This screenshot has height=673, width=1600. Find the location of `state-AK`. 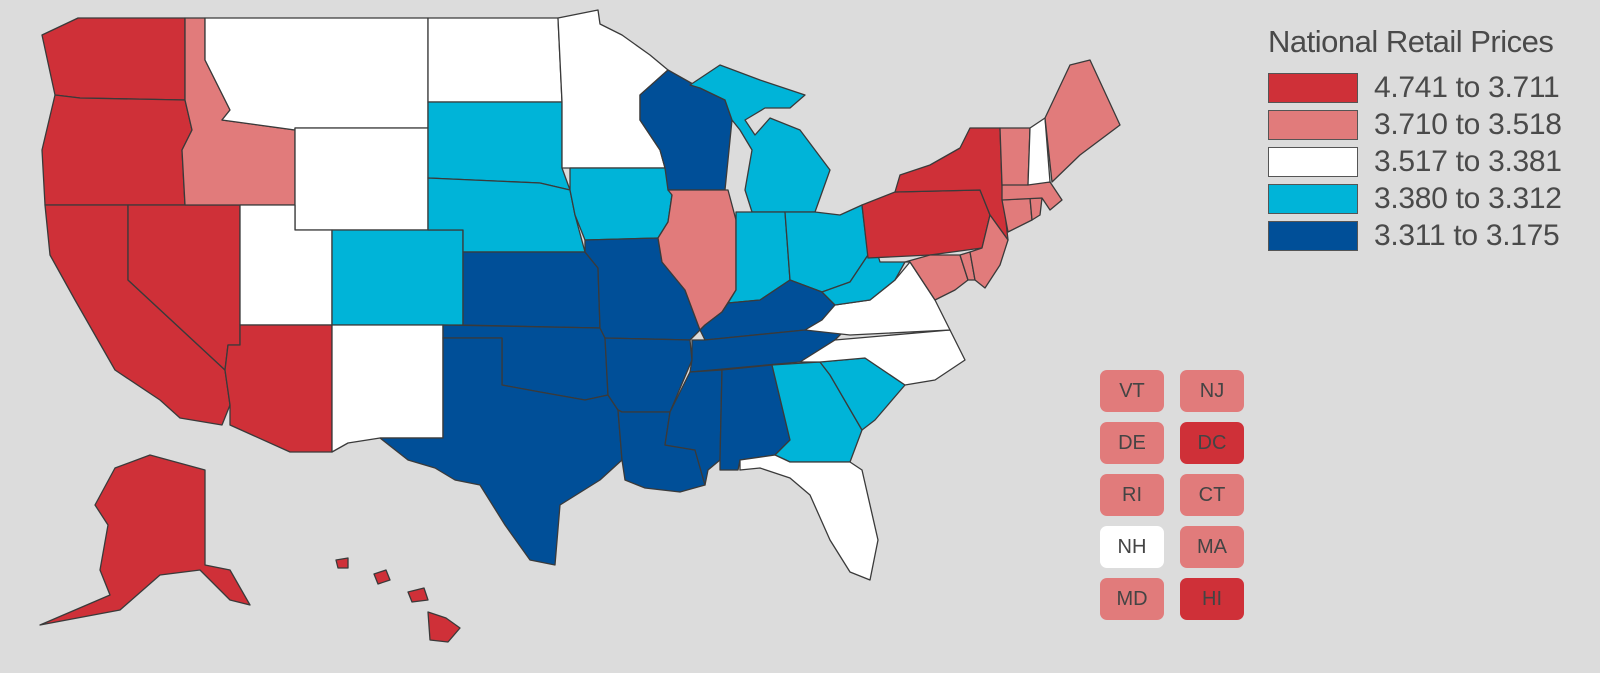

state-AK is located at coordinates (145, 540).